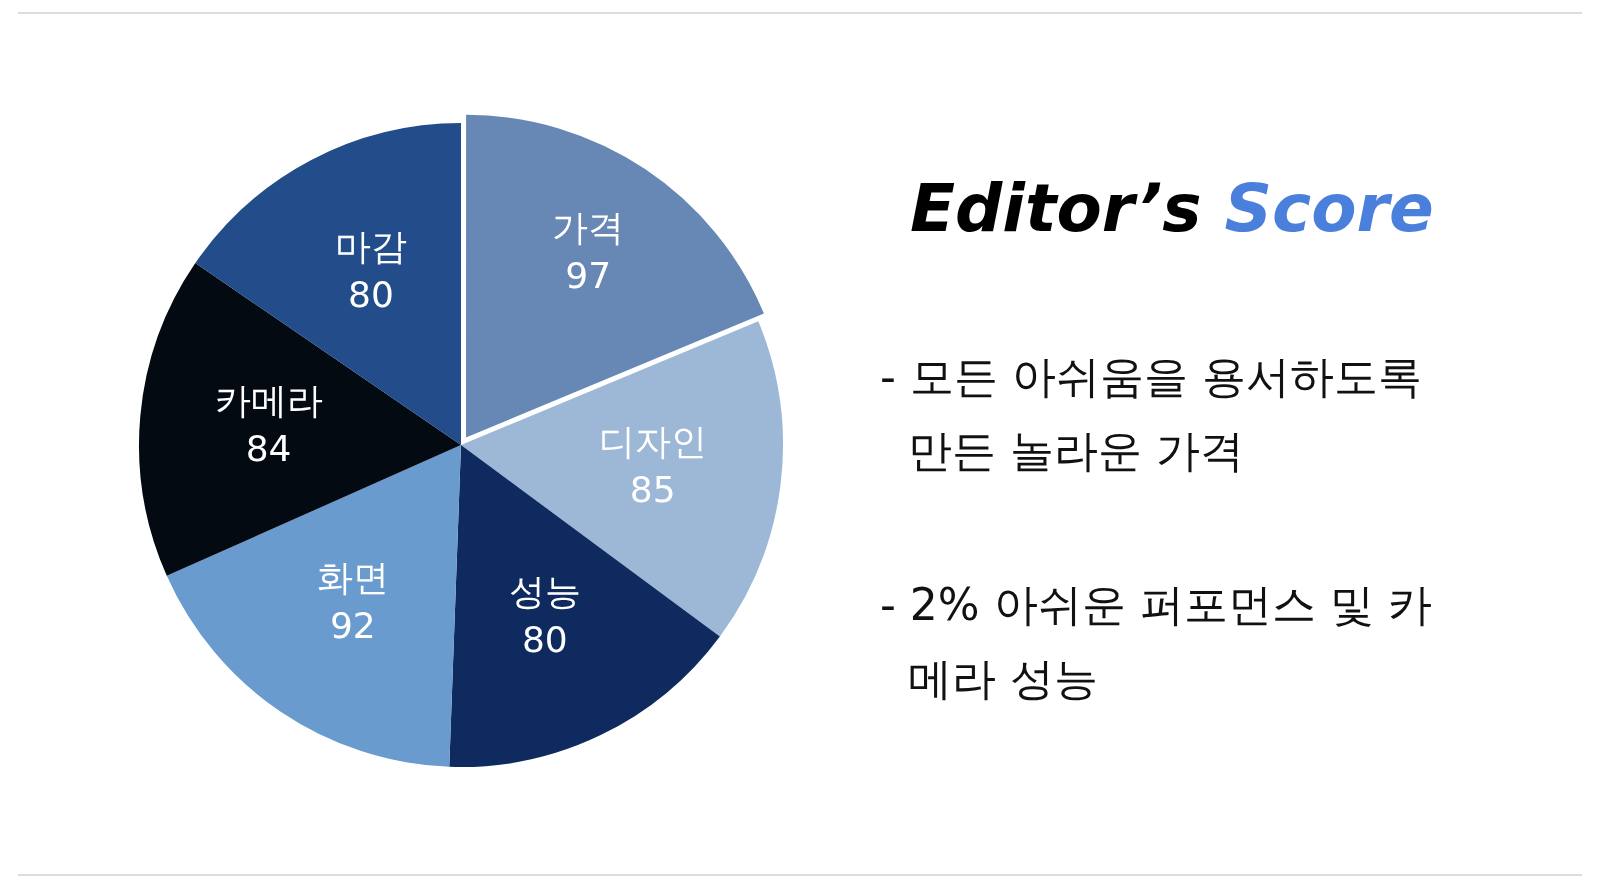  Describe the element at coordinates (352, 626) in the screenshot. I see `data-label: 92` at that location.